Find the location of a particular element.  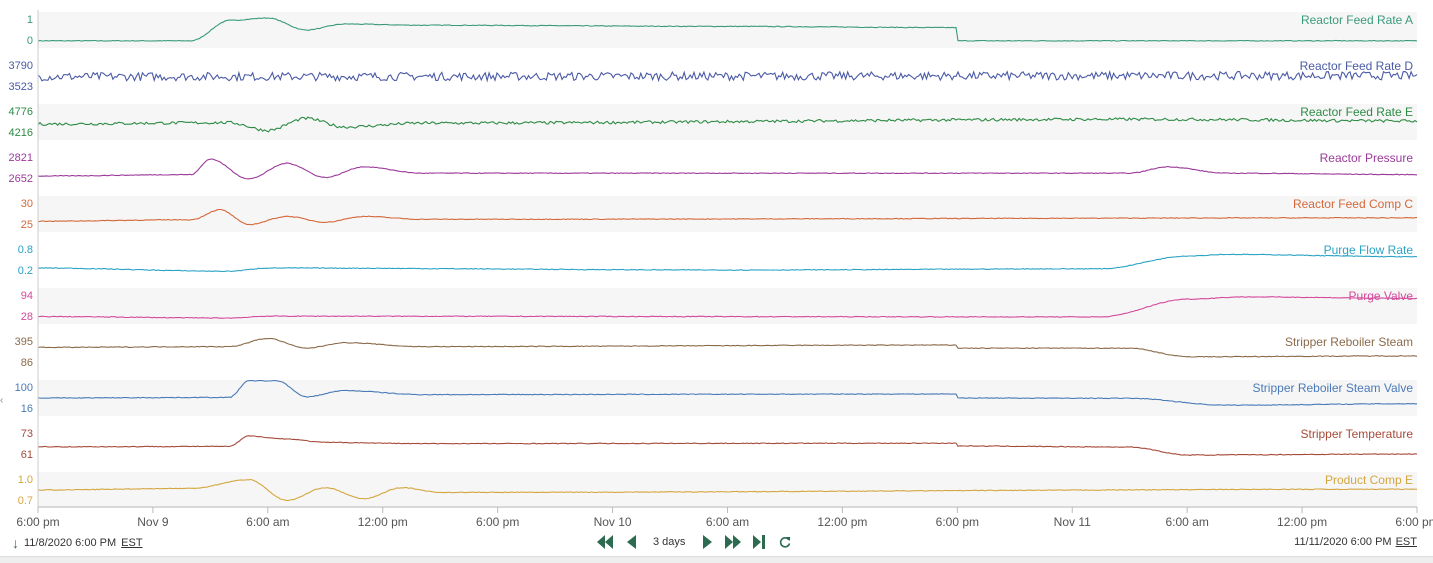

y-tick-max: 94 is located at coordinates (27, 296).